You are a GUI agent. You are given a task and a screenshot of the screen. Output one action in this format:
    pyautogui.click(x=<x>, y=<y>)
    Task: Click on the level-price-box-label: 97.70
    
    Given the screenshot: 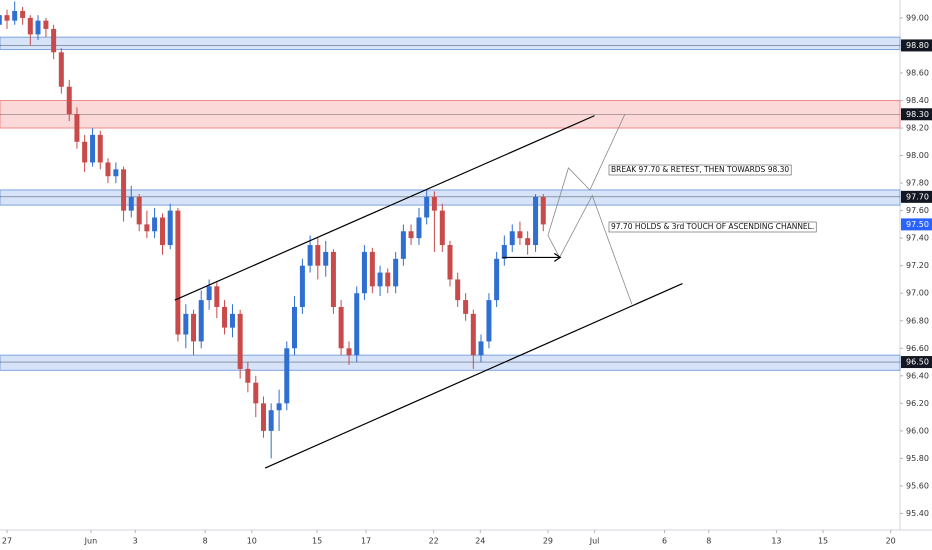 What is the action you would take?
    pyautogui.click(x=917, y=196)
    